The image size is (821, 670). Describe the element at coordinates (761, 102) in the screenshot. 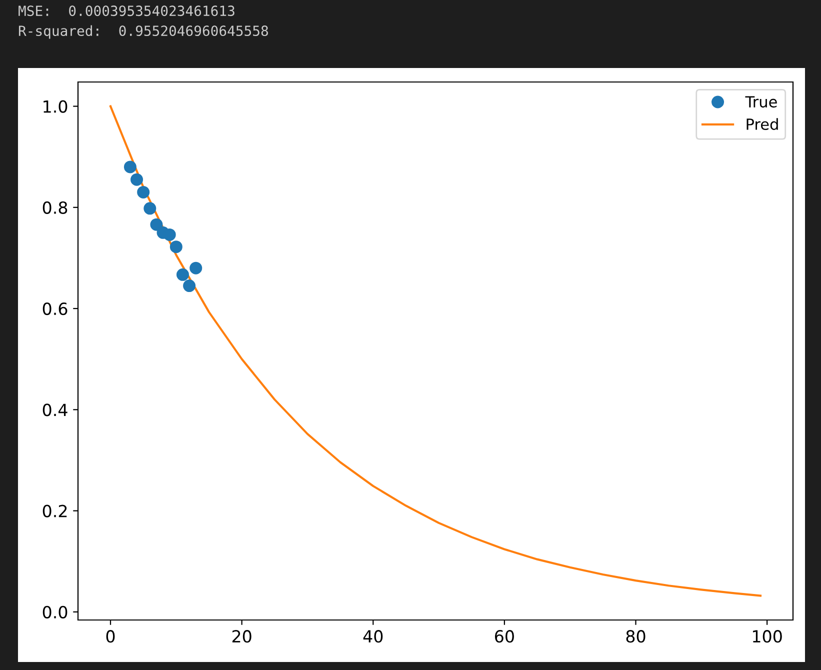

I see `legend-label: True` at that location.